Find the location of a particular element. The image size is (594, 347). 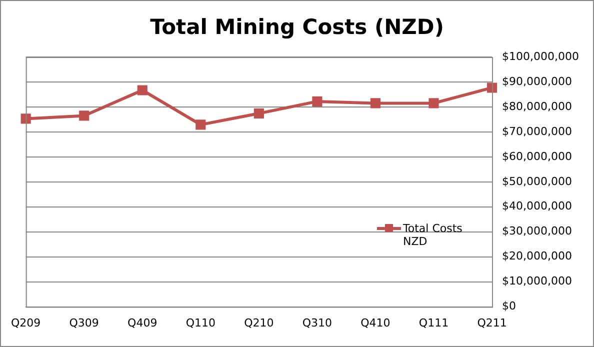

y-tick-label: $60,000,000 is located at coordinates (537, 156).